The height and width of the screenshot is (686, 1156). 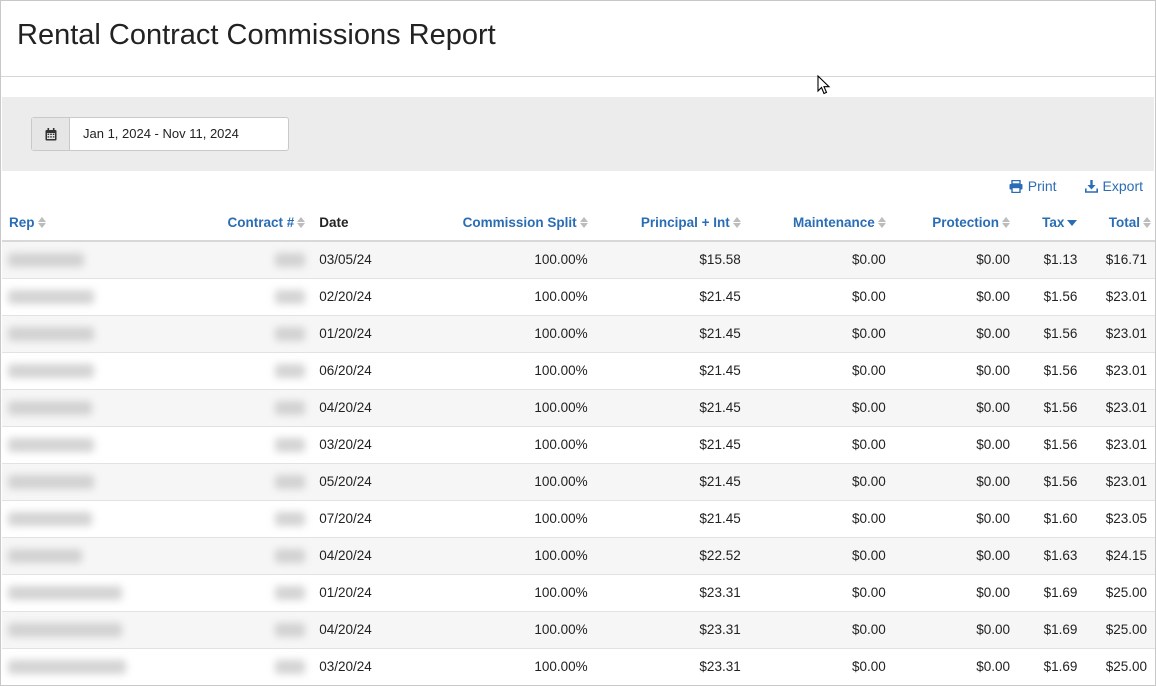 What do you see at coordinates (1044, 519) in the screenshot?
I see `cell-tax: $1.60` at bounding box center [1044, 519].